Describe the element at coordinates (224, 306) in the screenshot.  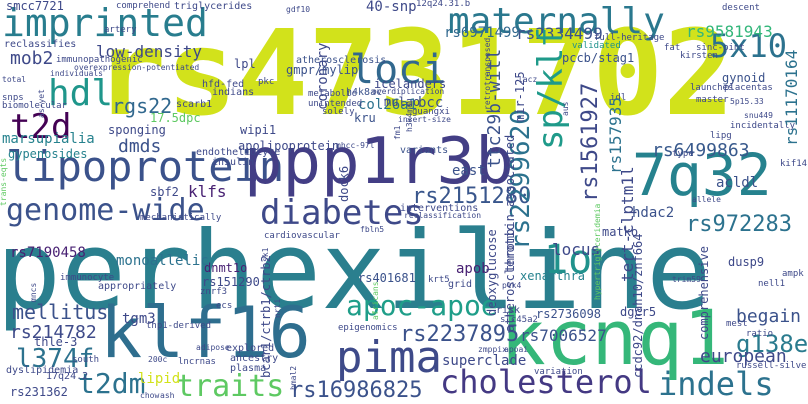
I see `word-ecs: ecs` at that location.